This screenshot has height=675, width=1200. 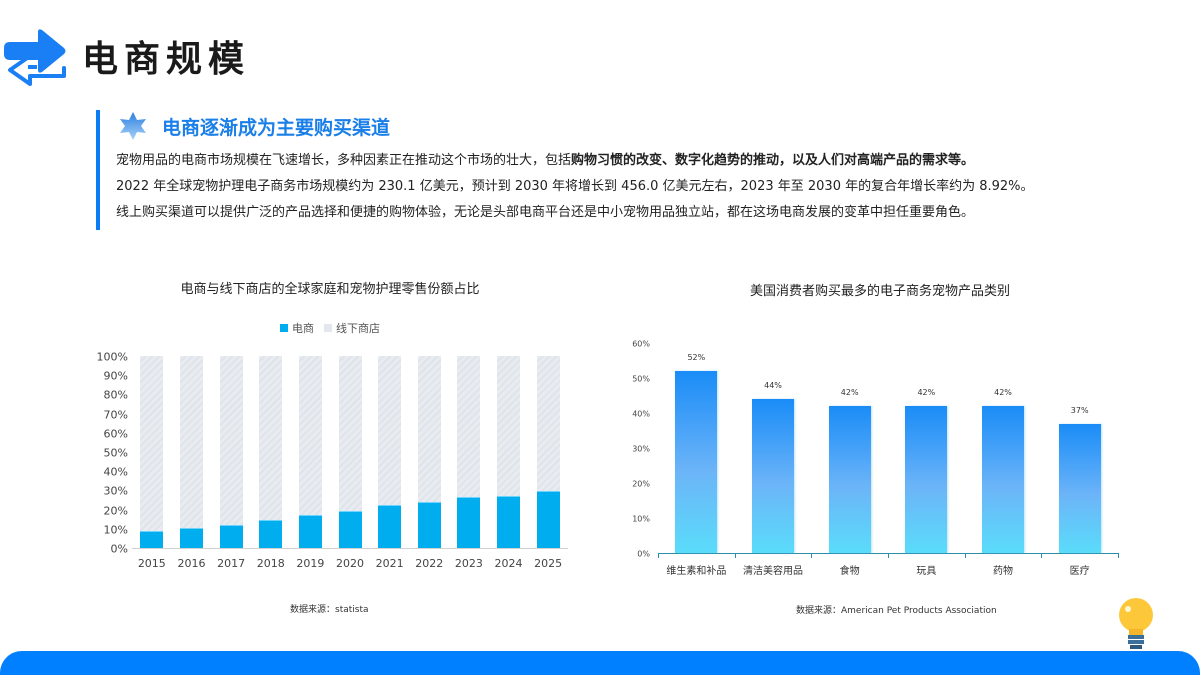 I want to click on x-tick-label: 2022, so click(x=429, y=563).